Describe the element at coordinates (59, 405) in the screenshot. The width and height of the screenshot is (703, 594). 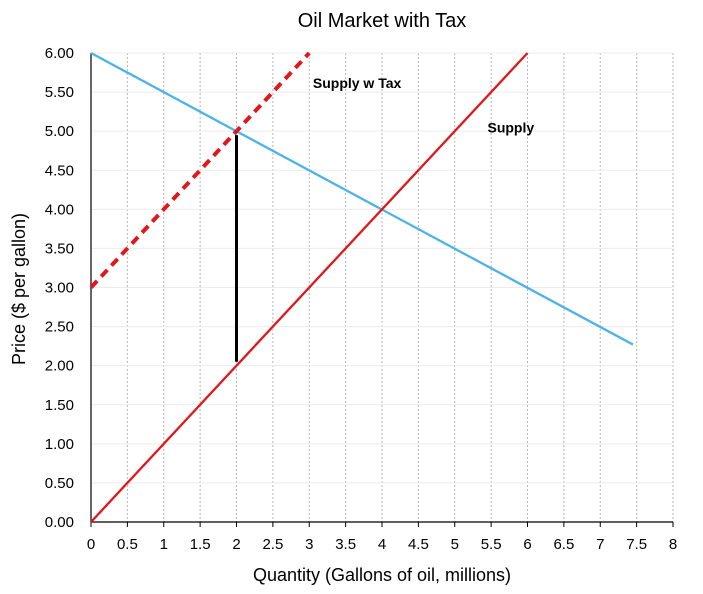
I see `y-tick-label: 1.50` at that location.